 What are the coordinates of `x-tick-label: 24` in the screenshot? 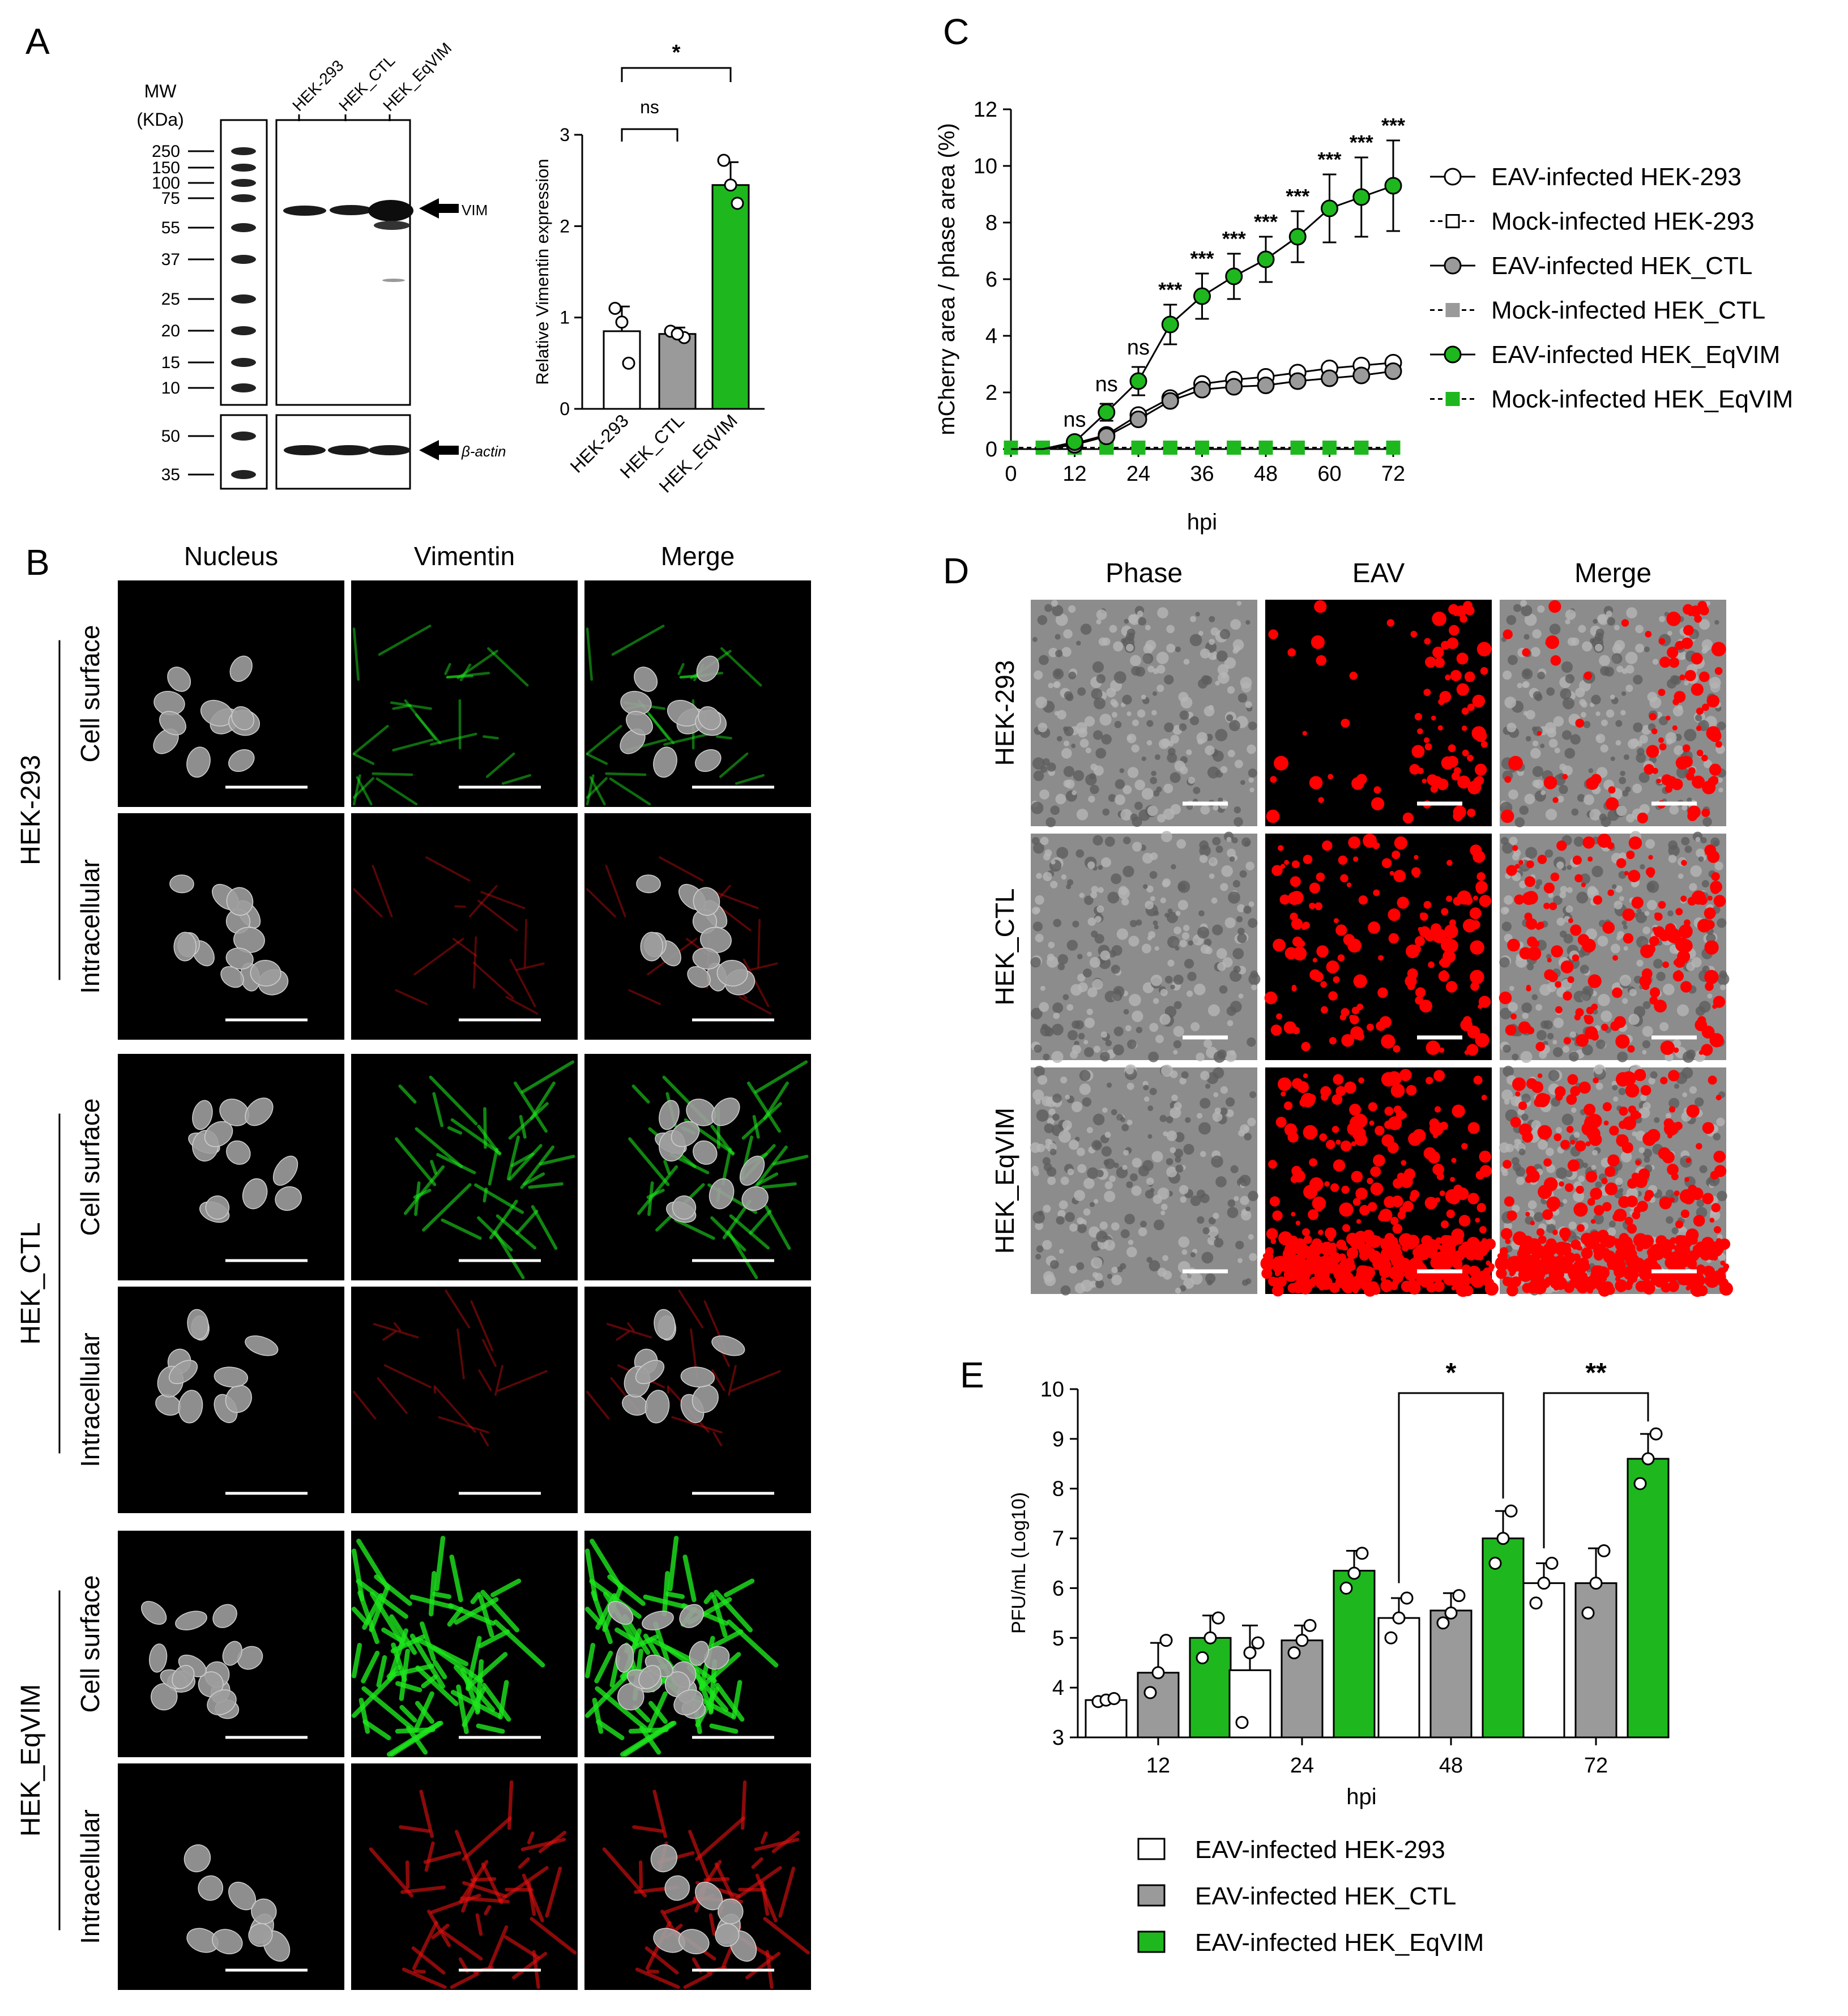 It's located at (1138, 474).